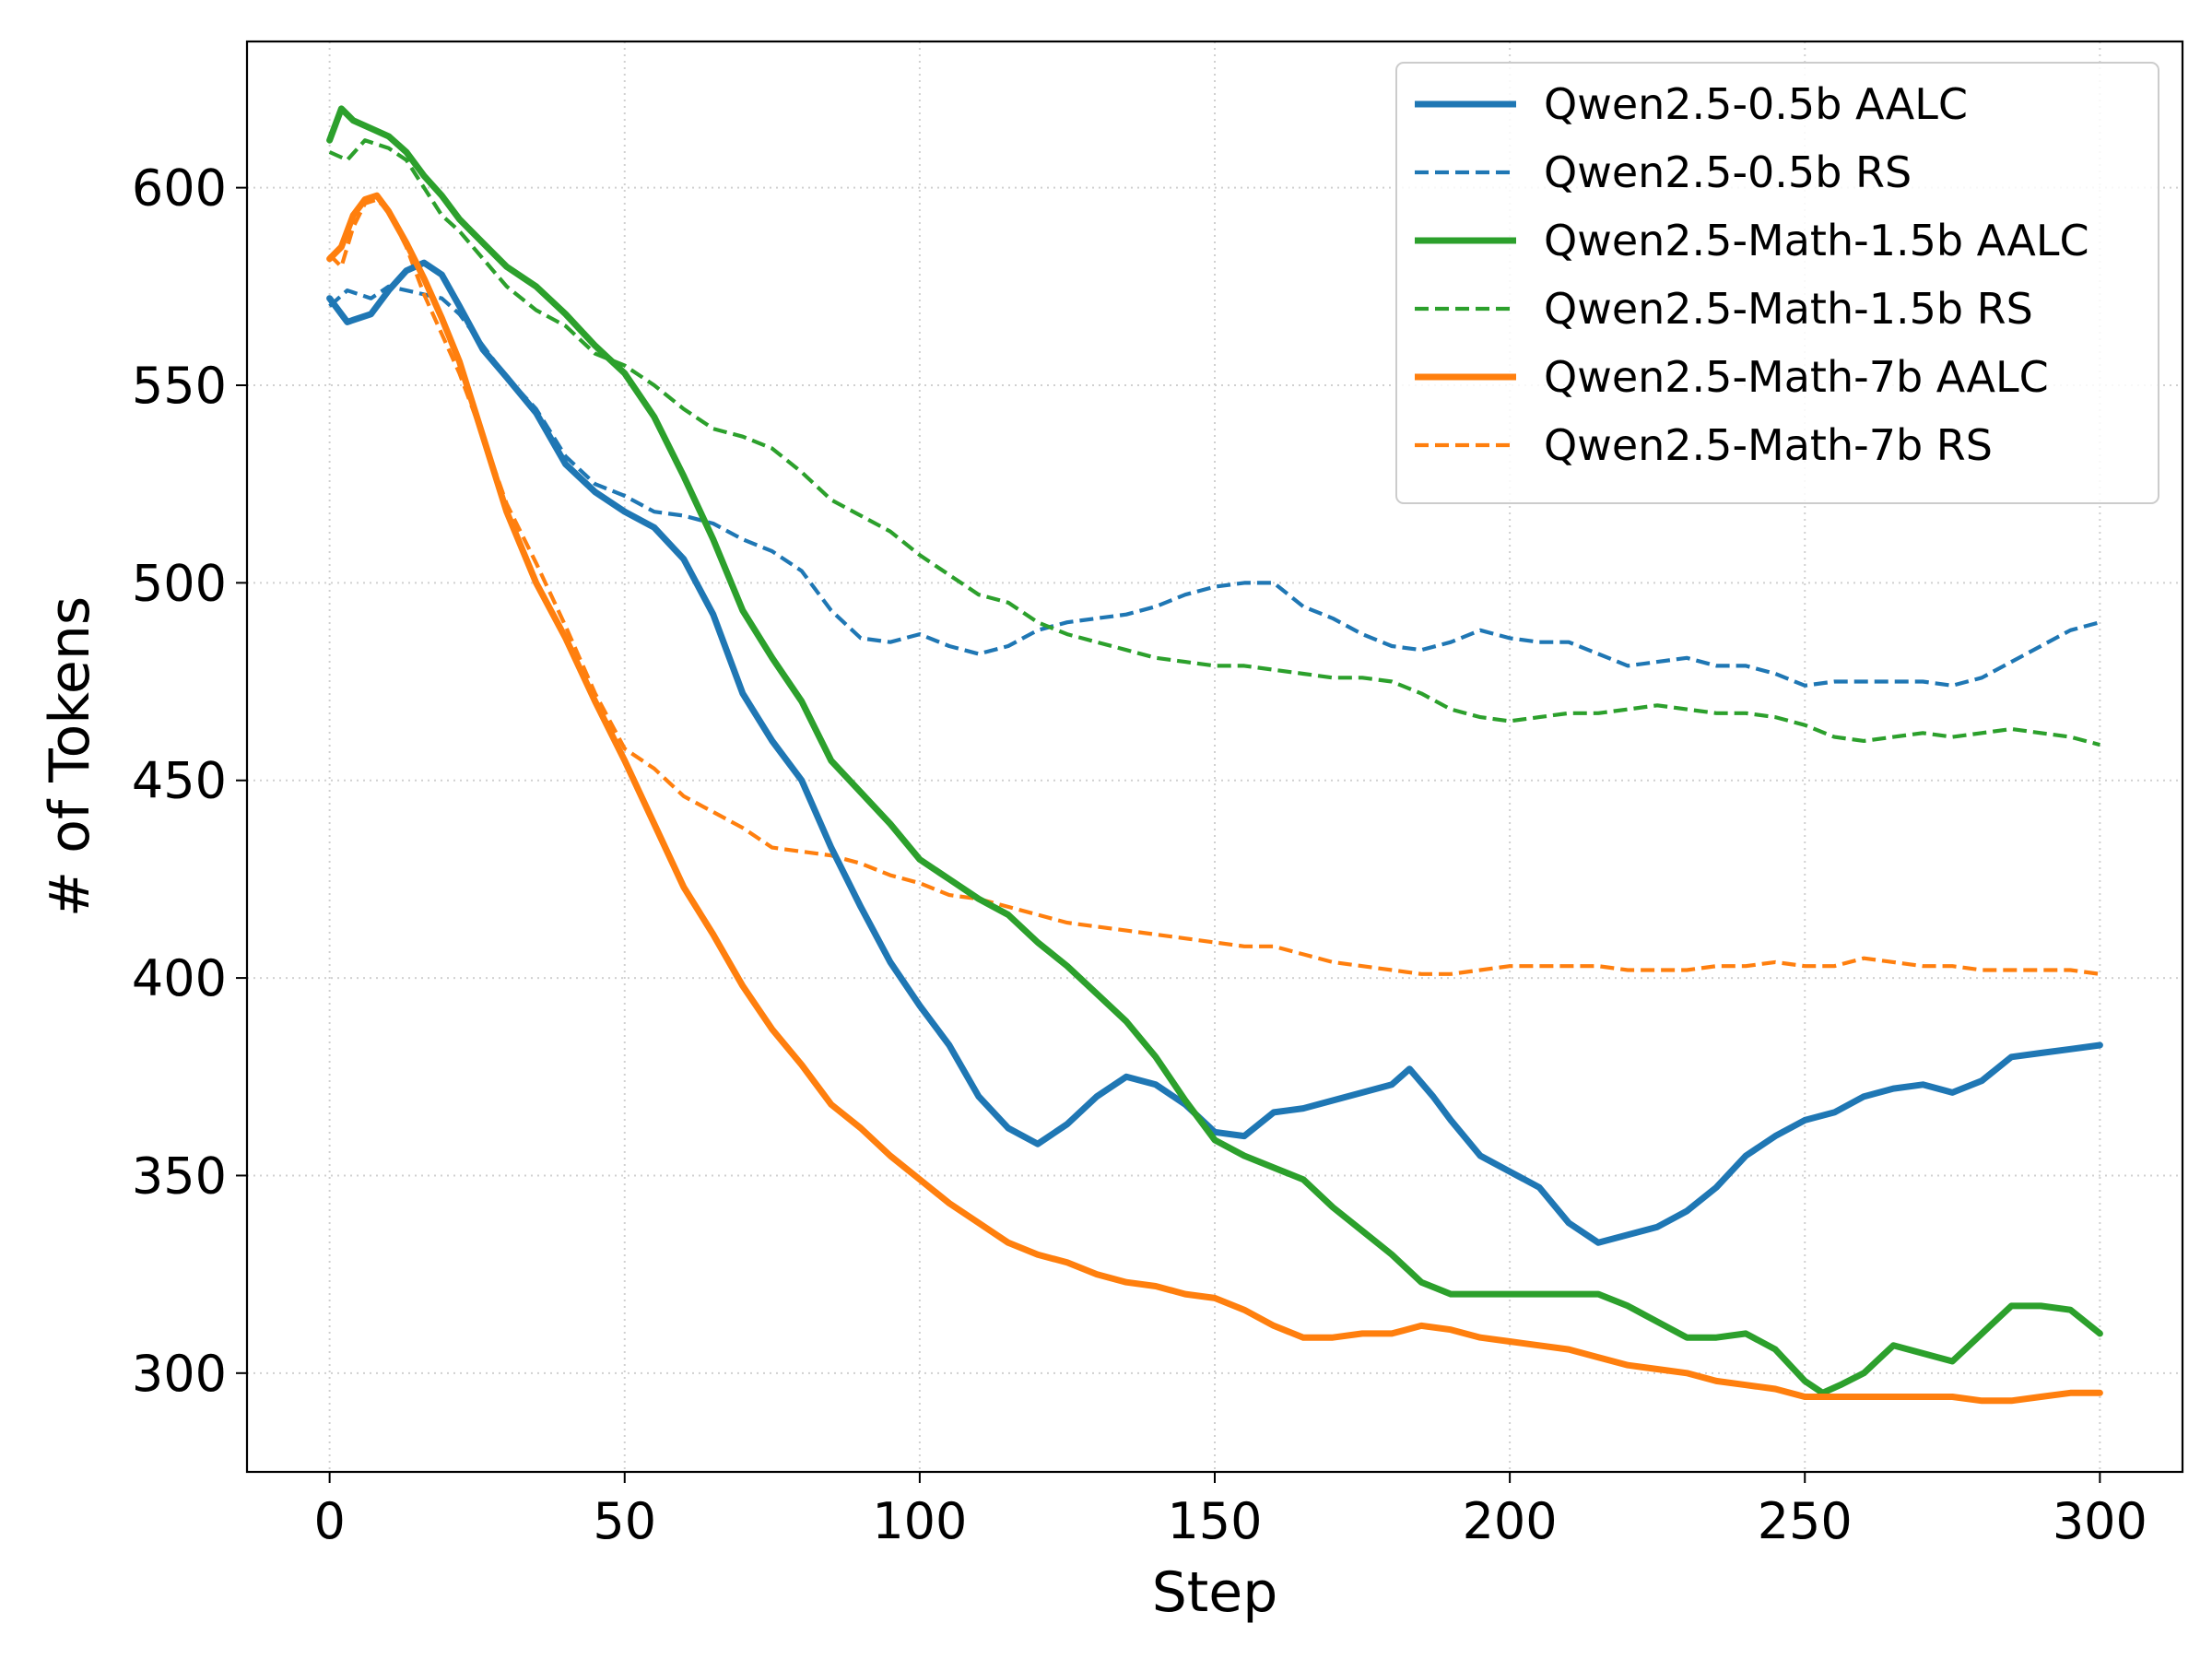 The width and height of the screenshot is (2212, 1659). I want to click on y-tick-label: 500, so click(179, 583).